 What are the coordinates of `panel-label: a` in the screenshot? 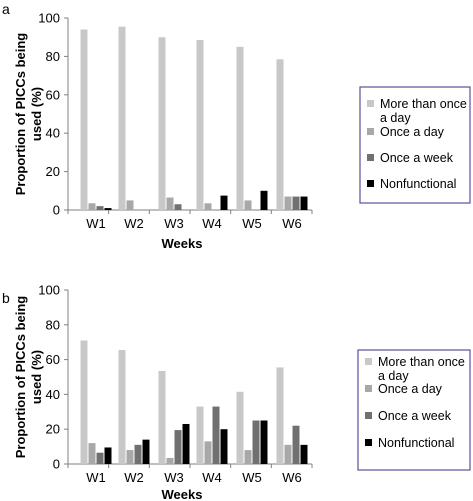 It's located at (6, 9).